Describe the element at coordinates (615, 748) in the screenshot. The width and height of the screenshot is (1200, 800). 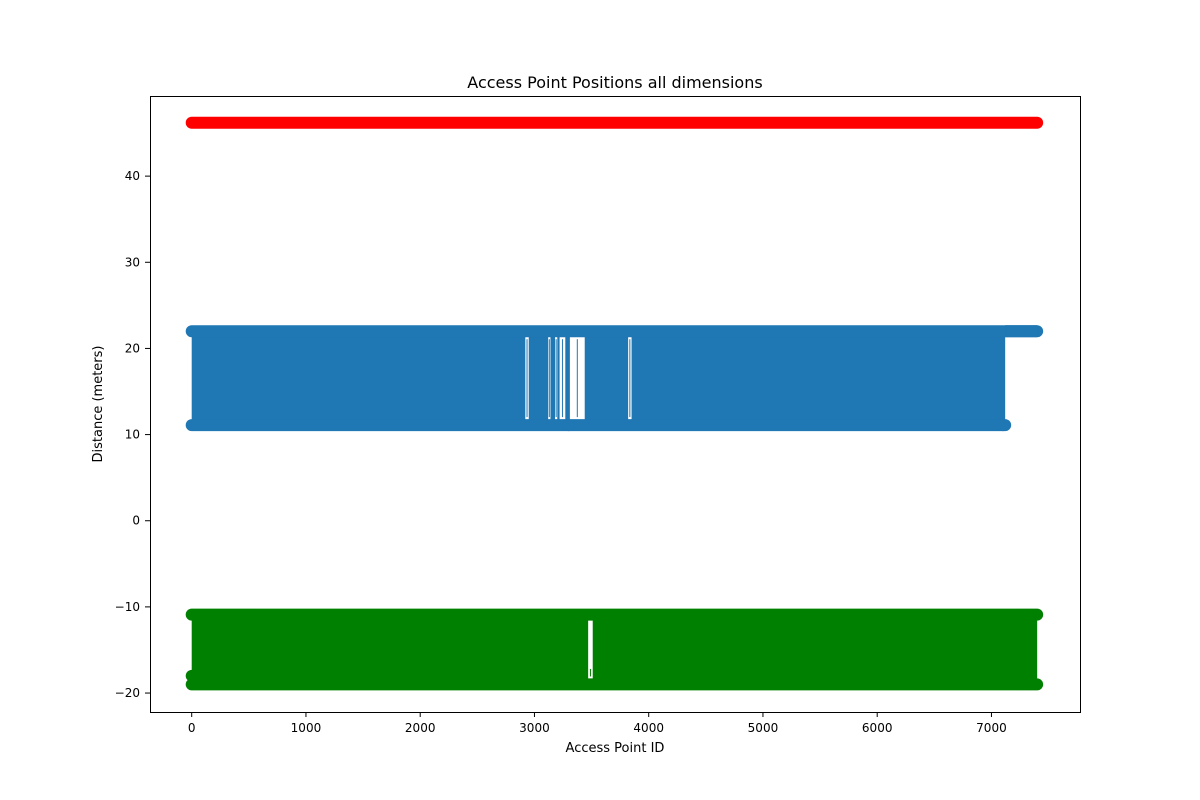
I see `x-axis-label: Access Point ID` at that location.